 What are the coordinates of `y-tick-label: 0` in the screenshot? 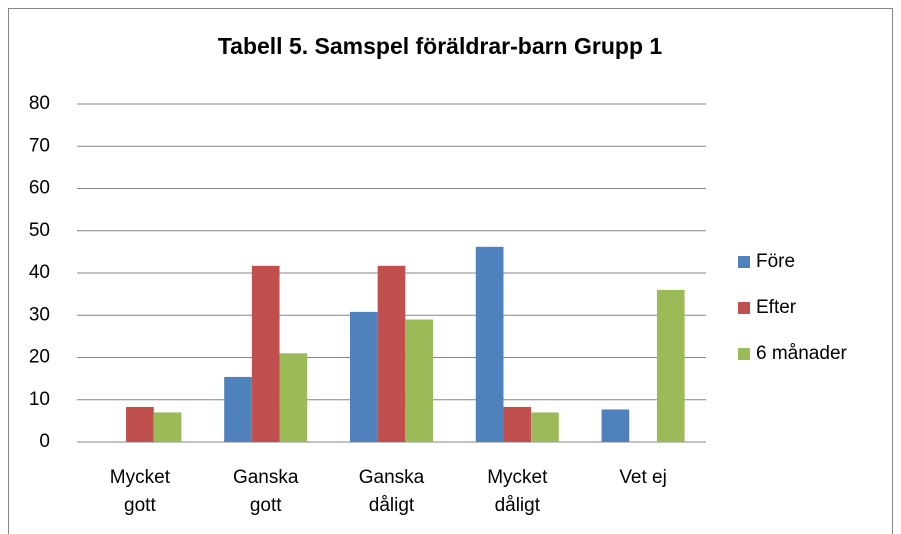 It's located at (44, 441).